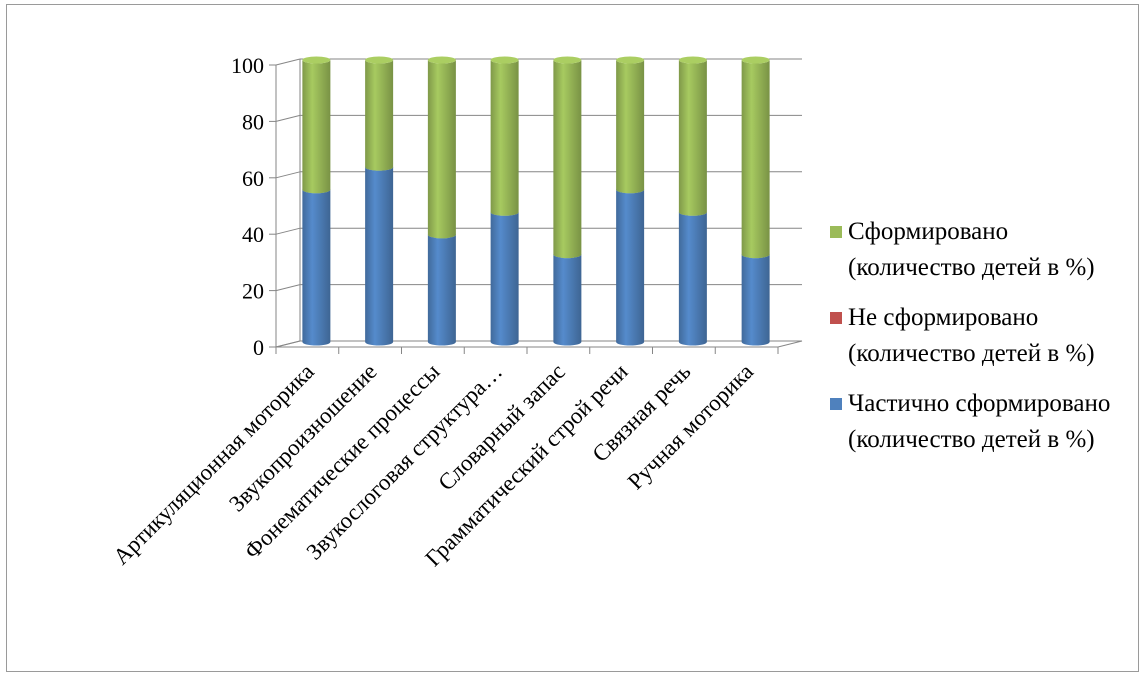 The image size is (1146, 677). I want to click on y-tick-label: 20, so click(253, 291).